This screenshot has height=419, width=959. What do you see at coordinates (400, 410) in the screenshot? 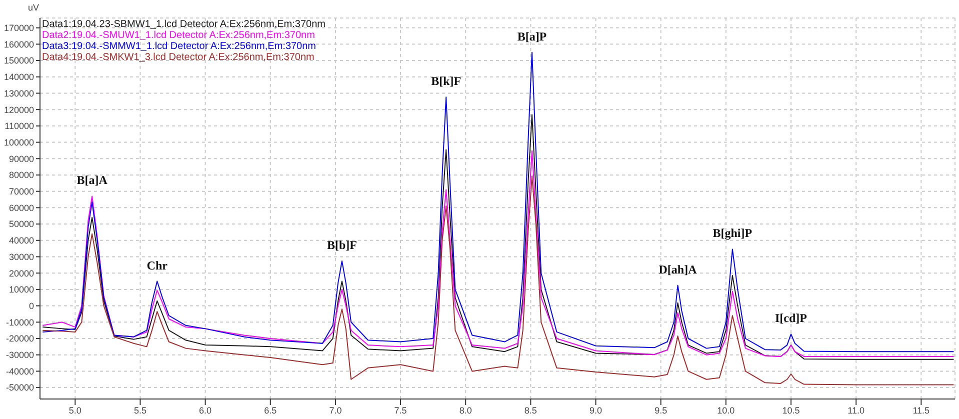
I see `x-tick-label: 7.5` at bounding box center [400, 410].